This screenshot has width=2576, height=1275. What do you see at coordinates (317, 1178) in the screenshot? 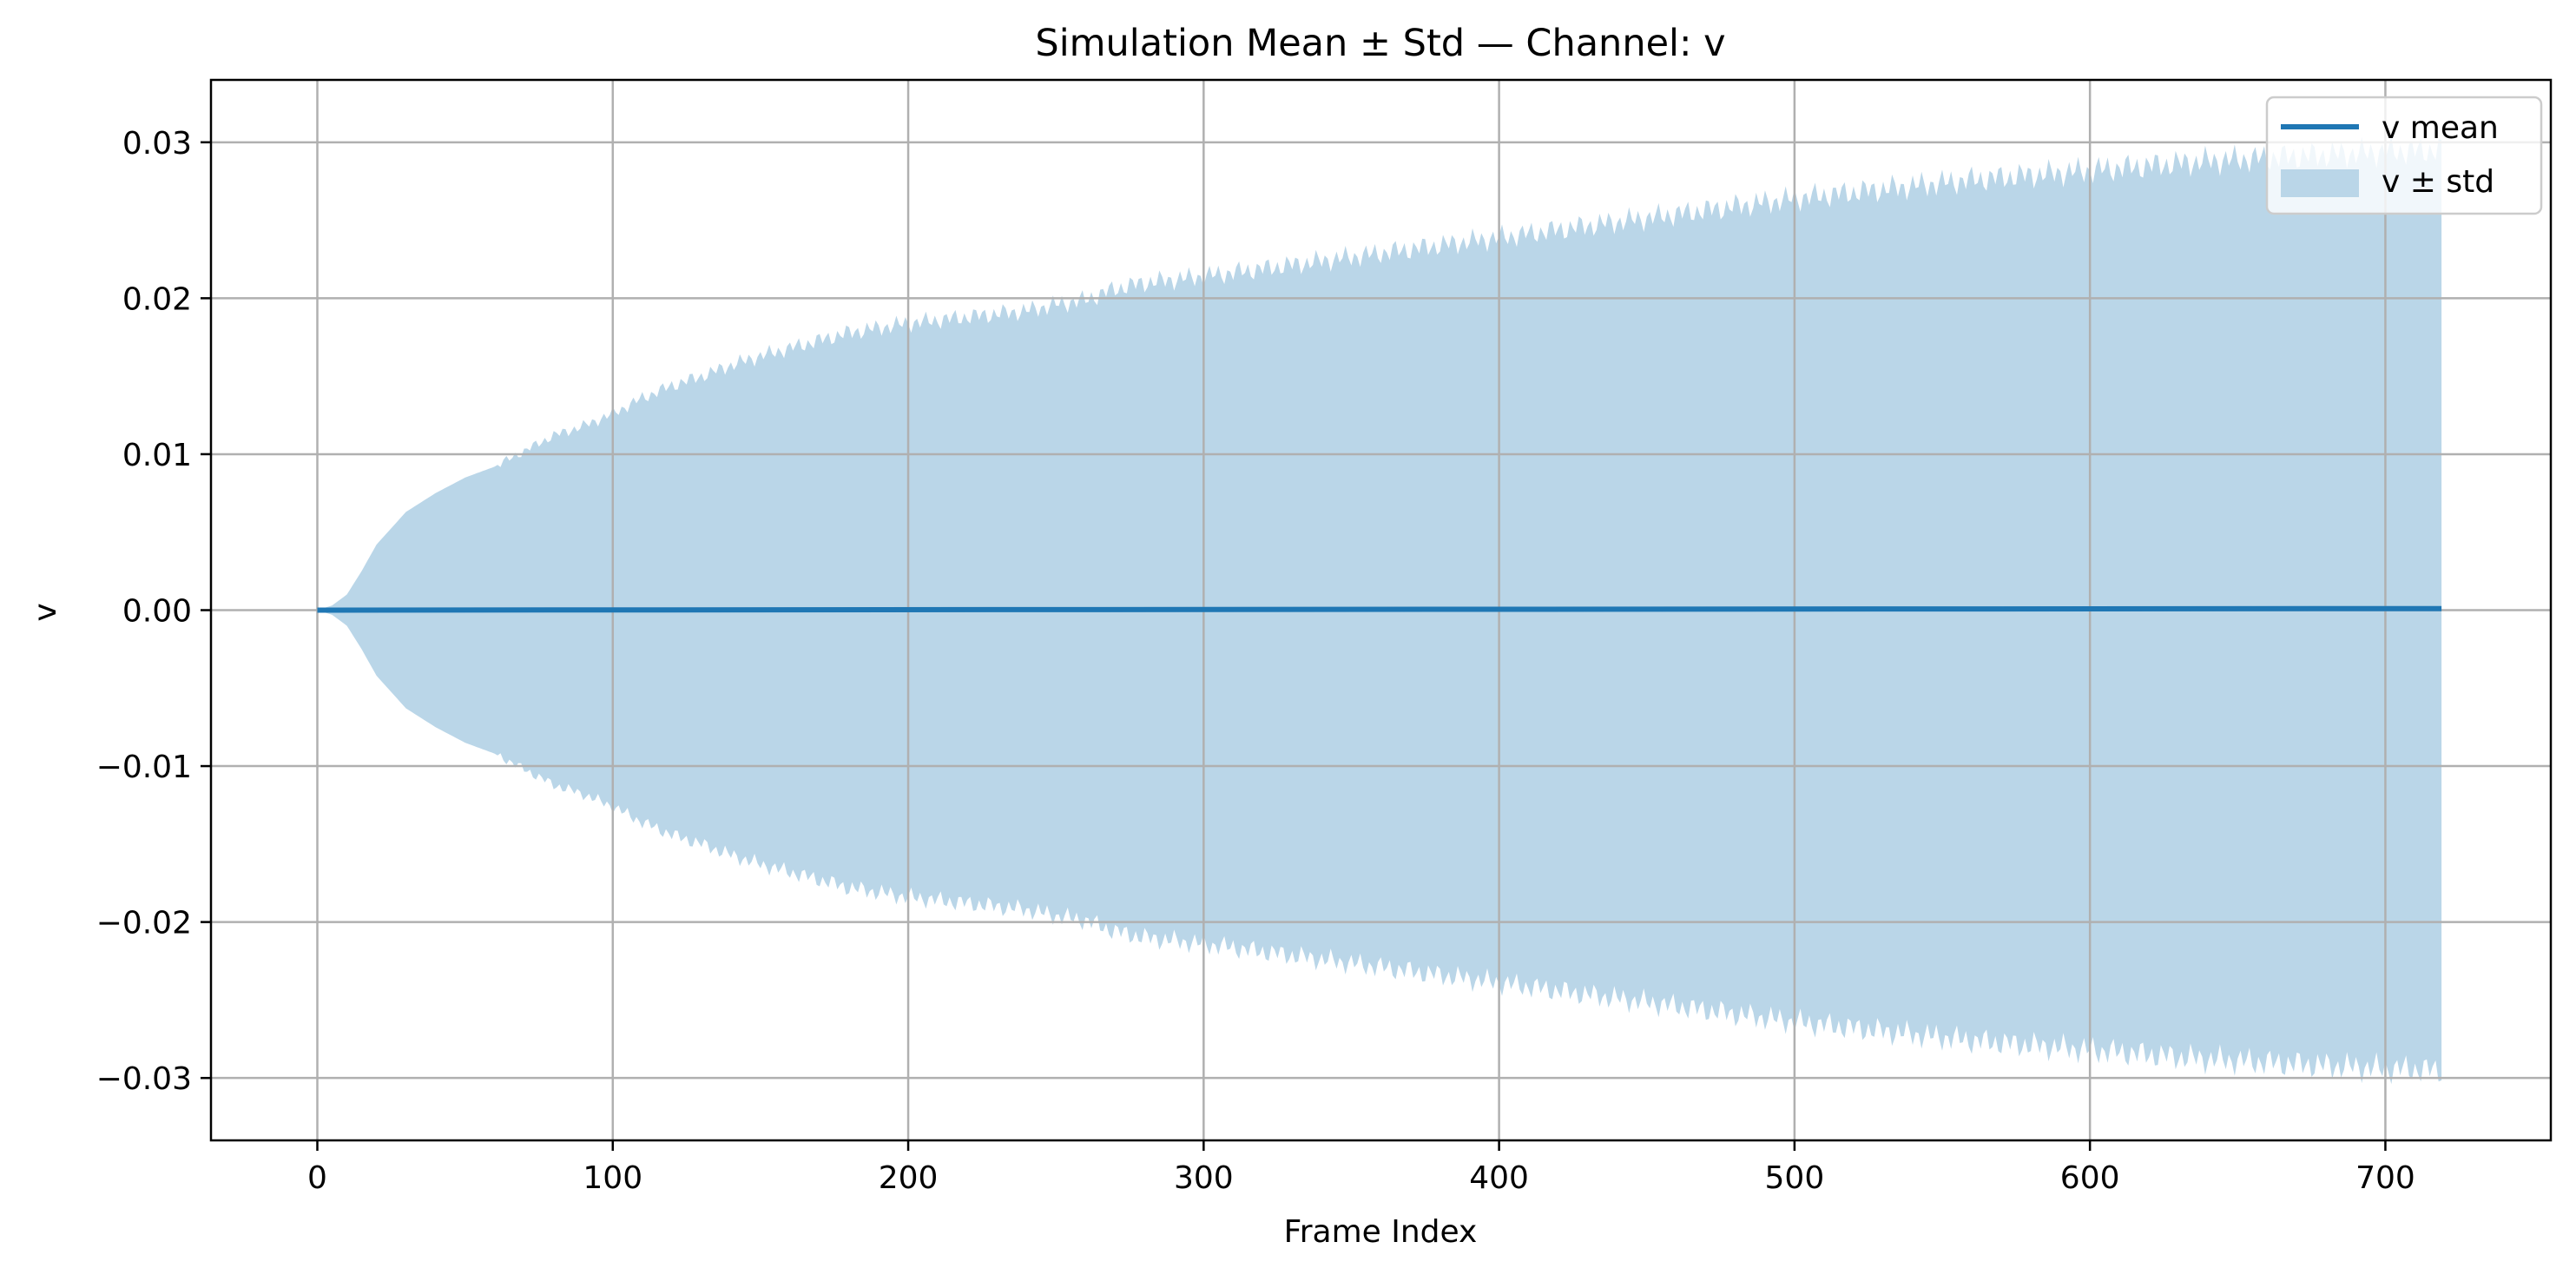
I see `x-tick-label: 0` at bounding box center [317, 1178].